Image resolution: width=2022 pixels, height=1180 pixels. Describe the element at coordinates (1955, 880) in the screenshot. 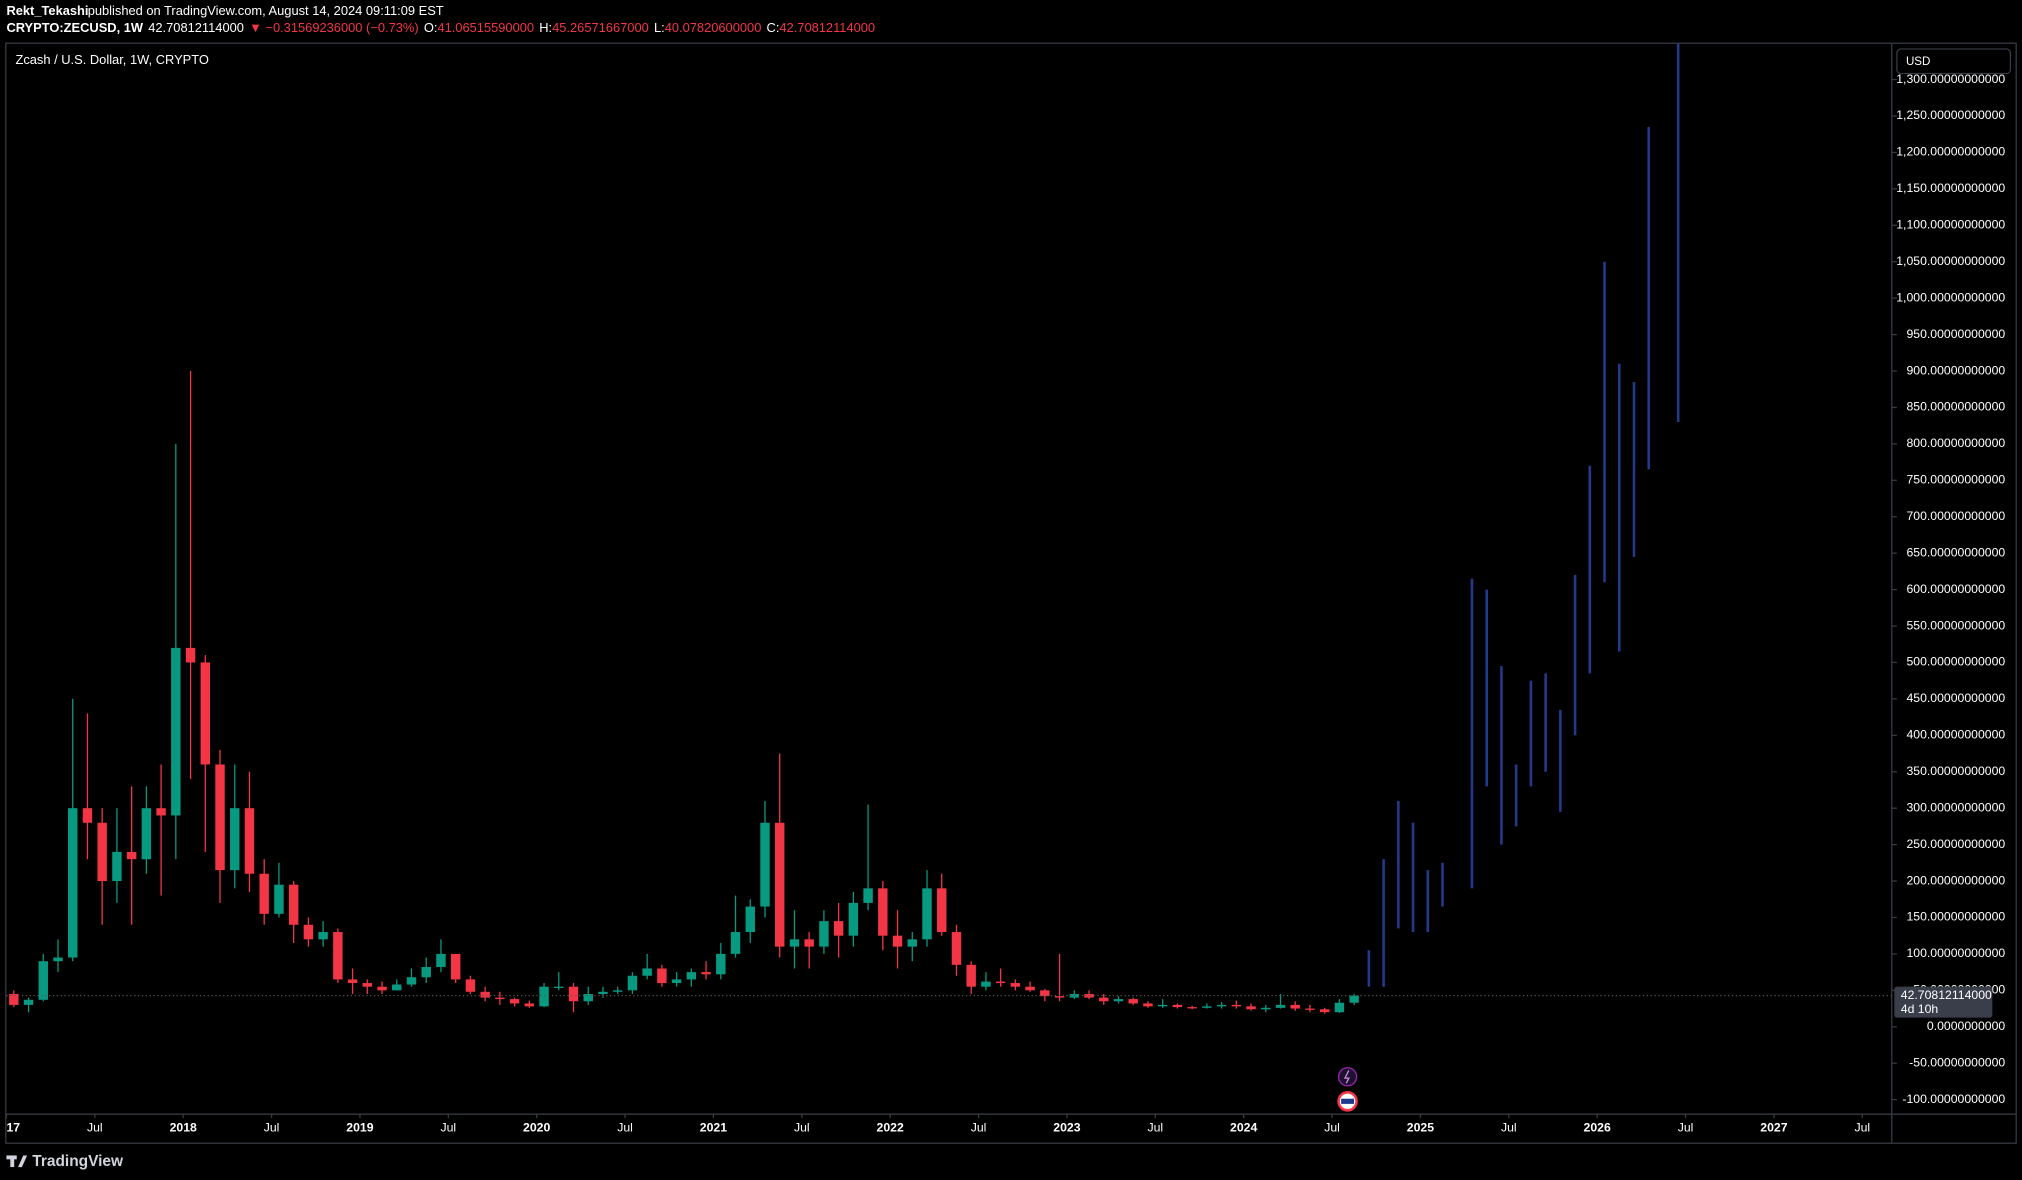

I see `y-tick-label: 200.00000000000` at that location.